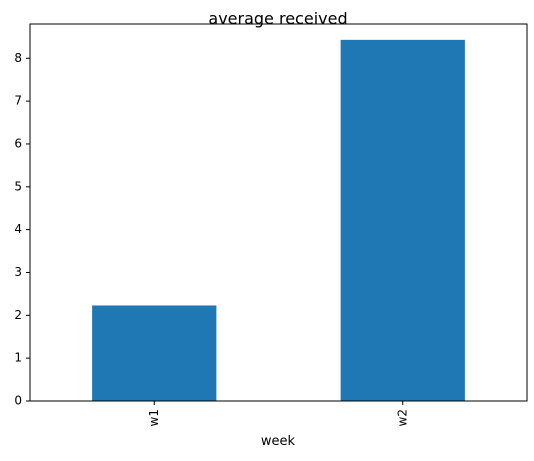  What do you see at coordinates (18, 358) in the screenshot?
I see `y-tick-label: 1` at bounding box center [18, 358].